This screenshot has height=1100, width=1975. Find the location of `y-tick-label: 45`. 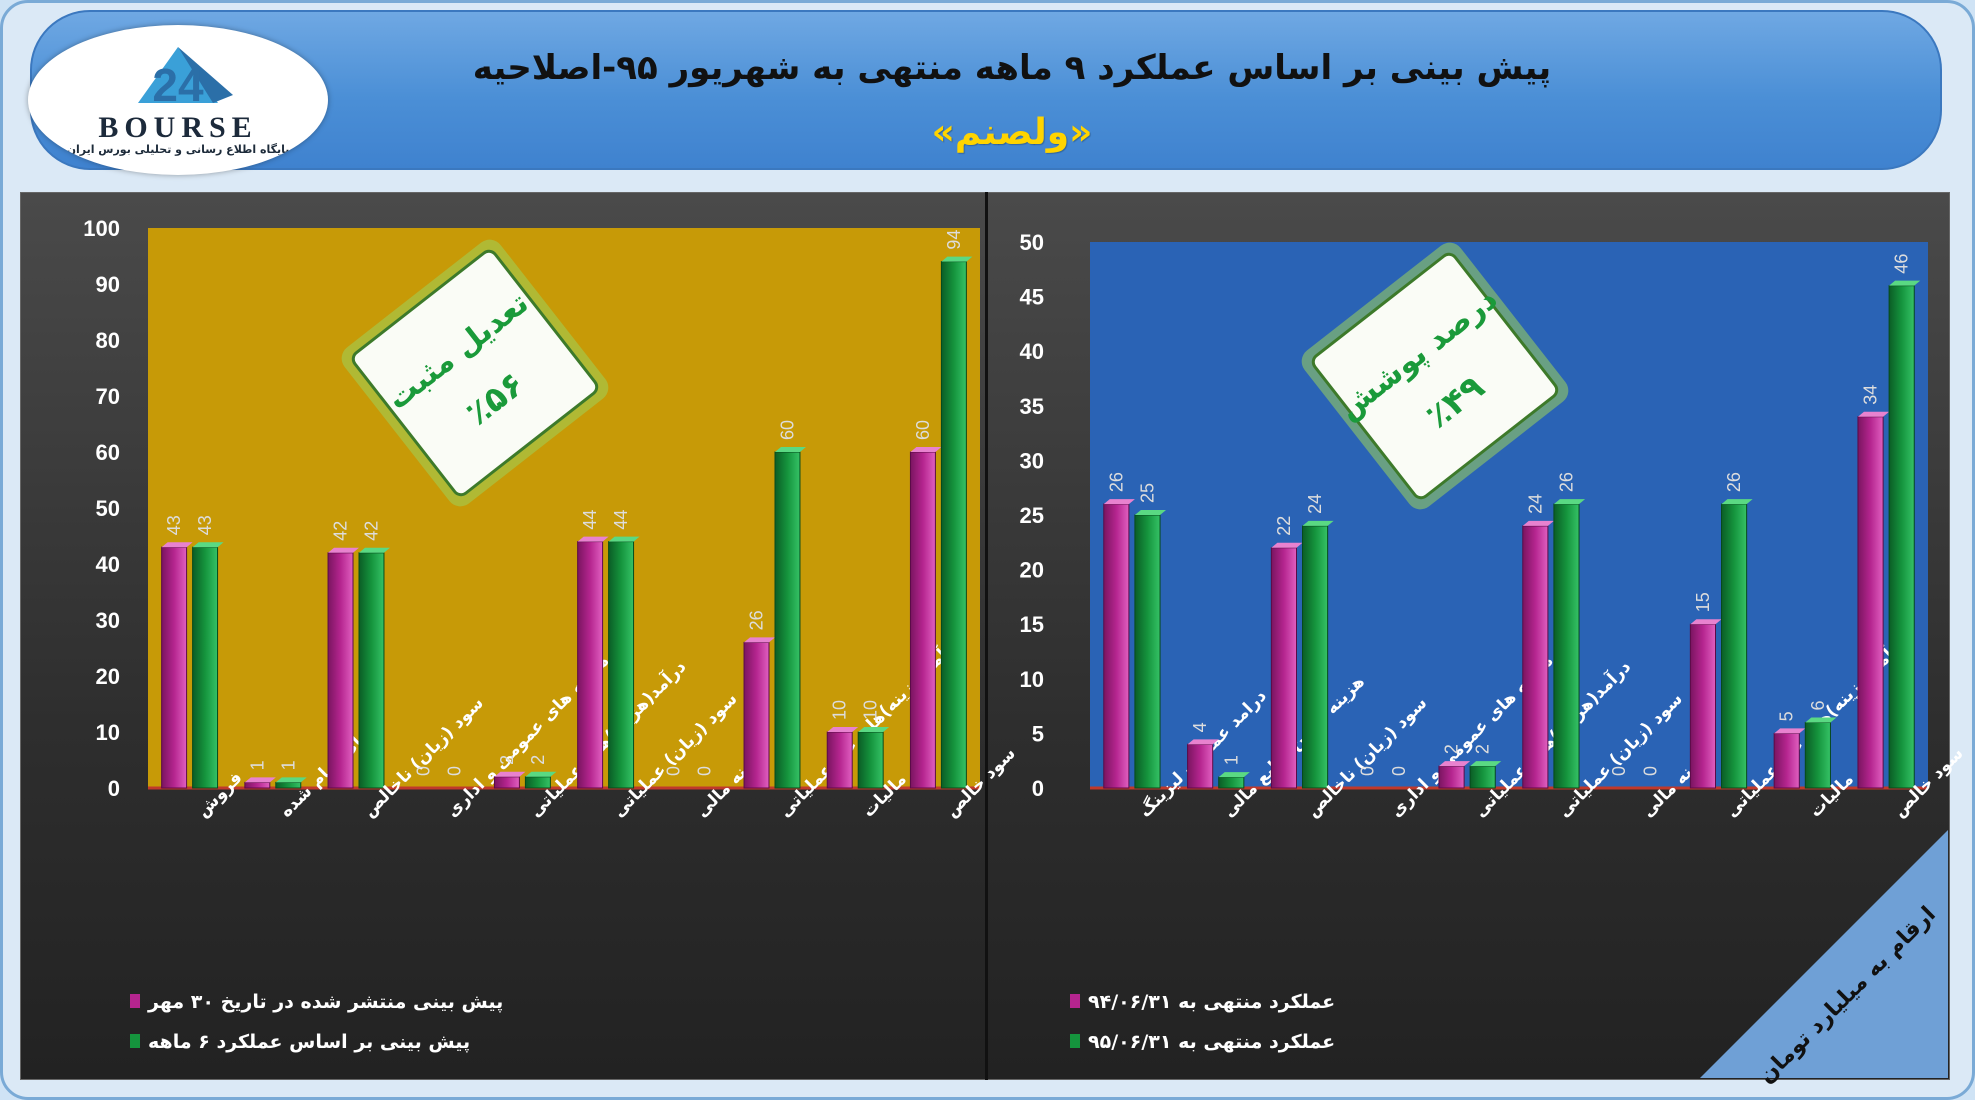

y-tick-label: 45 is located at coordinates (1032, 297).